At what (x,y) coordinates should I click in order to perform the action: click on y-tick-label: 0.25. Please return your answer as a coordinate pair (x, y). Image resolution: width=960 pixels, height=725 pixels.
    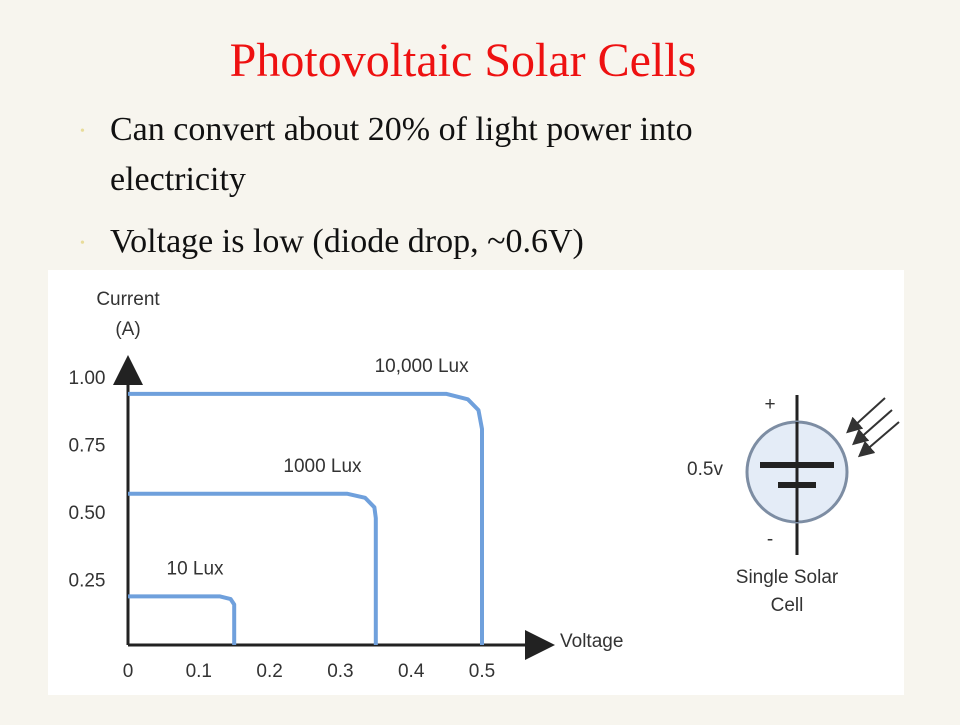
    Looking at the image, I should click on (87, 581).